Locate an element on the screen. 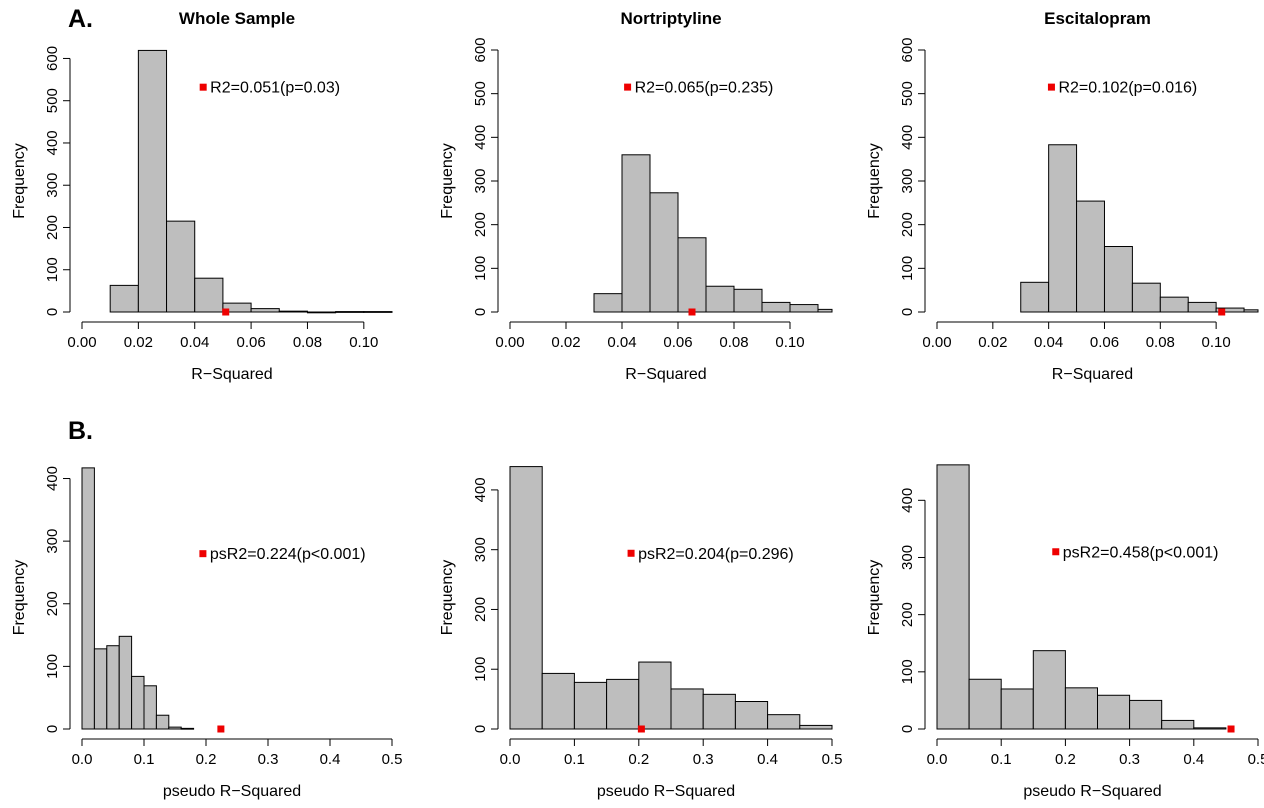 This screenshot has height=808, width=1264. y-tick-label: 500 is located at coordinates (480, 93).